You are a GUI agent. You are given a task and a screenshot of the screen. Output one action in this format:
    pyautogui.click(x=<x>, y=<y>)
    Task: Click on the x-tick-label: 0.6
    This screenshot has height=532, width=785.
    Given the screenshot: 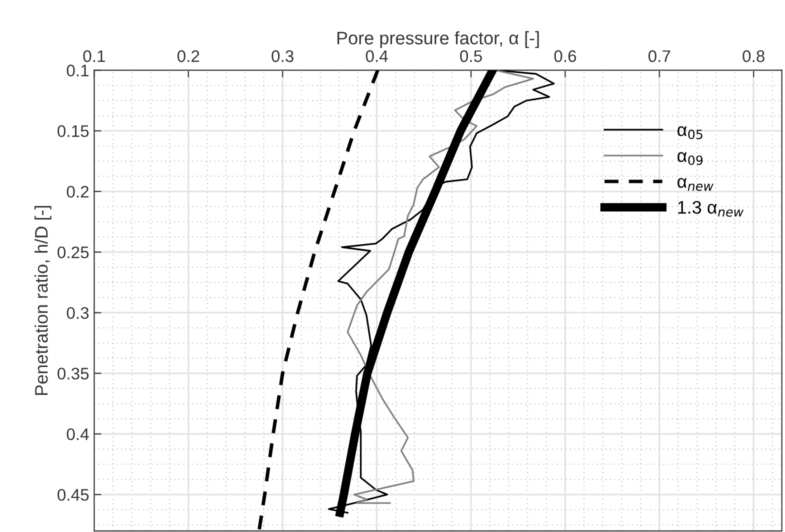 What is the action you would take?
    pyautogui.click(x=565, y=56)
    